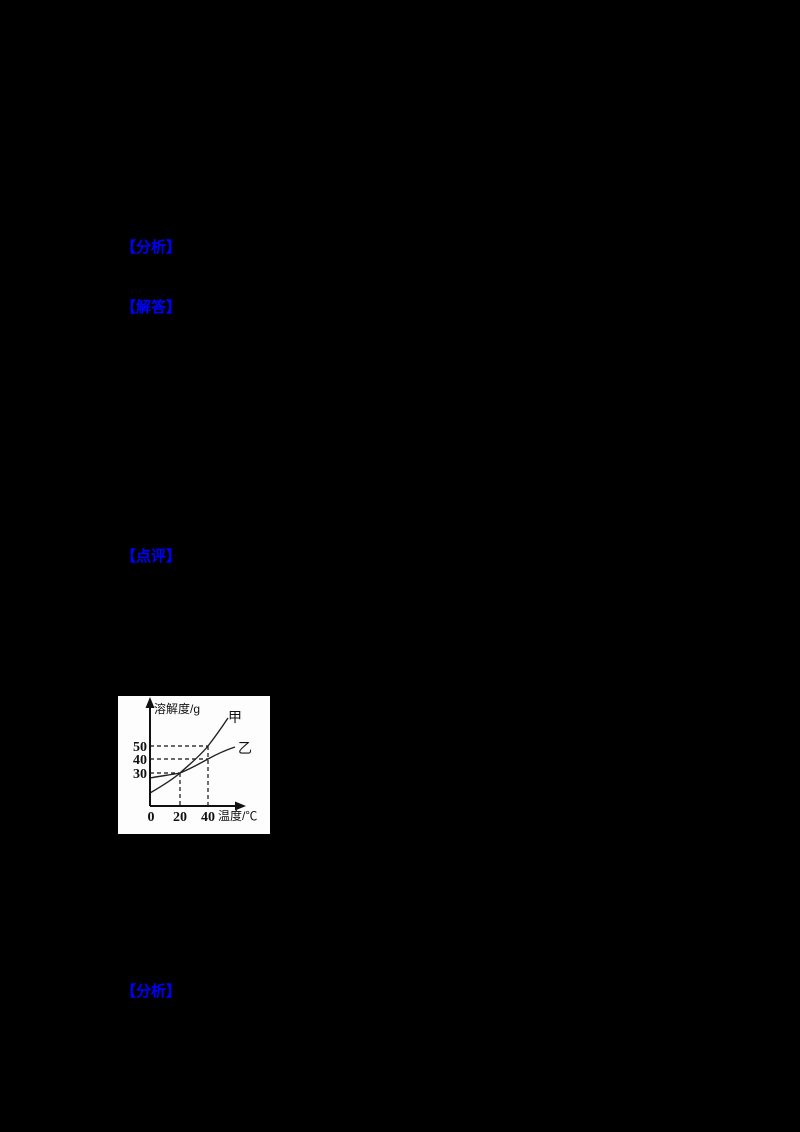  Describe the element at coordinates (140, 774) in the screenshot. I see `y-tick-30: 30` at that location.